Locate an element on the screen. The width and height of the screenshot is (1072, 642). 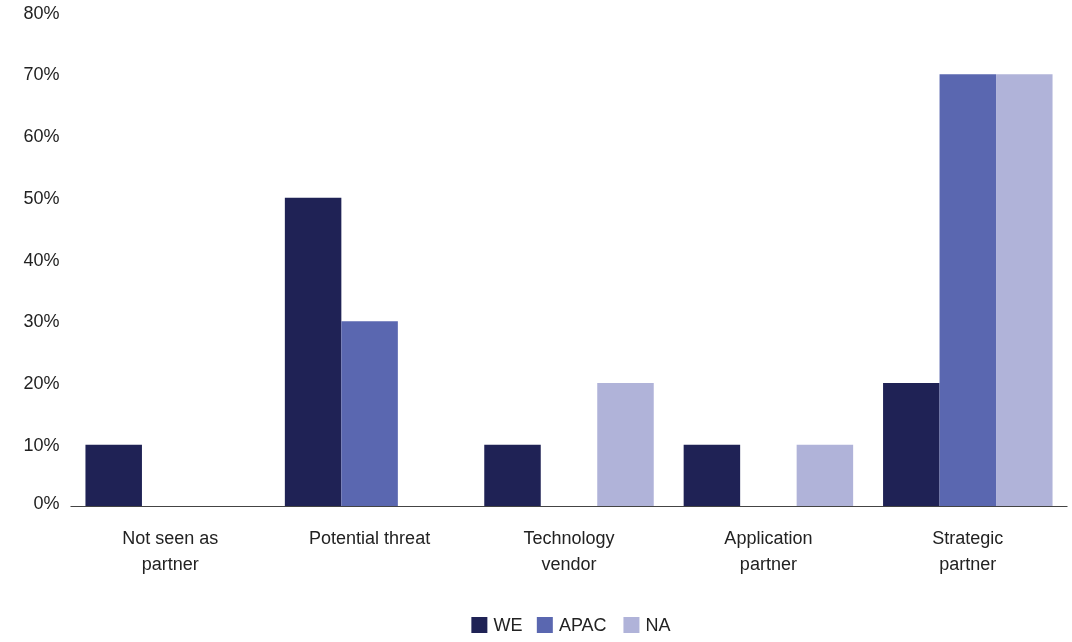
y-tick-label: 0% is located at coordinates (46, 502).